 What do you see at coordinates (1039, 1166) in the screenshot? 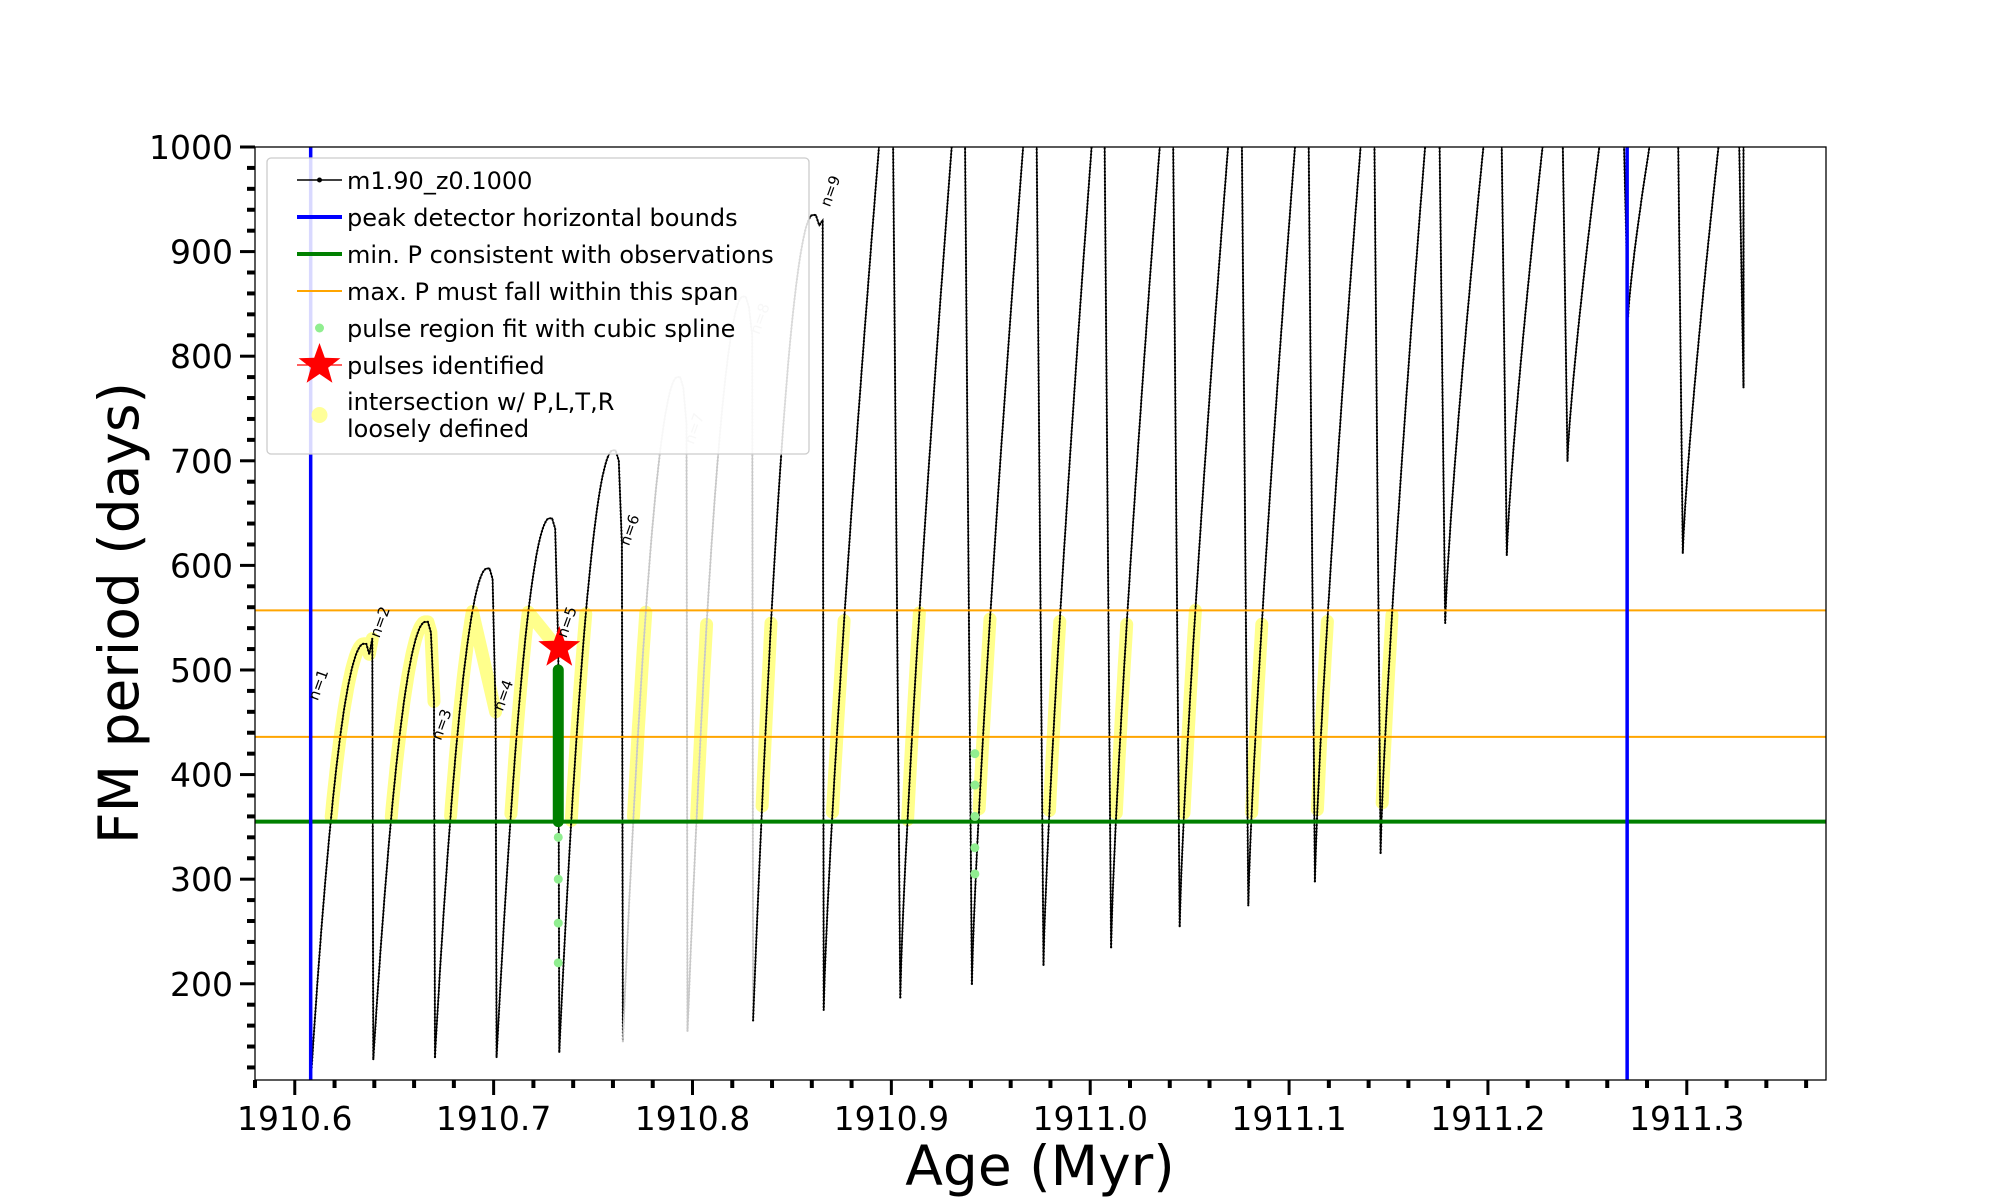
I see `x-axis-title: Age (Myr)` at bounding box center [1039, 1166].